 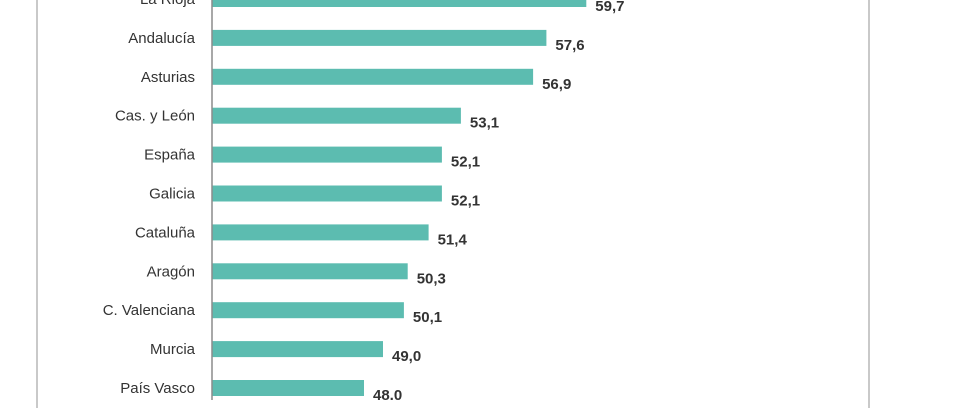 I want to click on category-label: Murcia, so click(x=173, y=349).